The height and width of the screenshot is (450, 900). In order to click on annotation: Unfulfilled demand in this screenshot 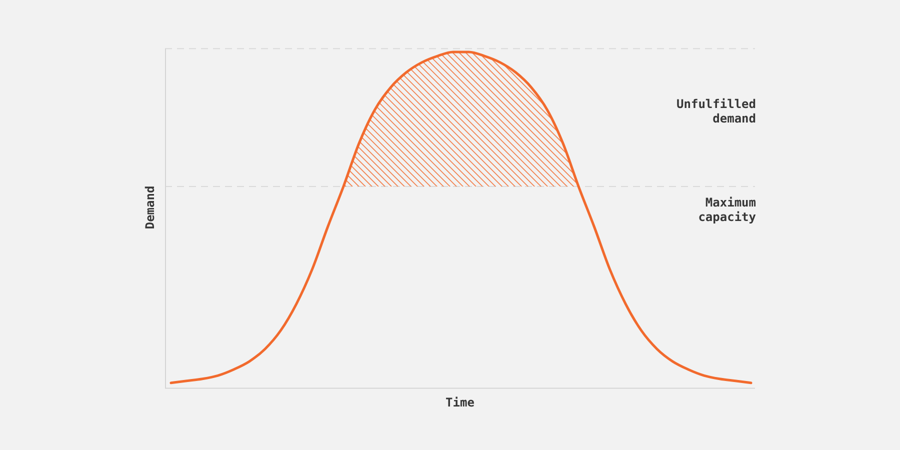, I will do `click(716, 111)`.